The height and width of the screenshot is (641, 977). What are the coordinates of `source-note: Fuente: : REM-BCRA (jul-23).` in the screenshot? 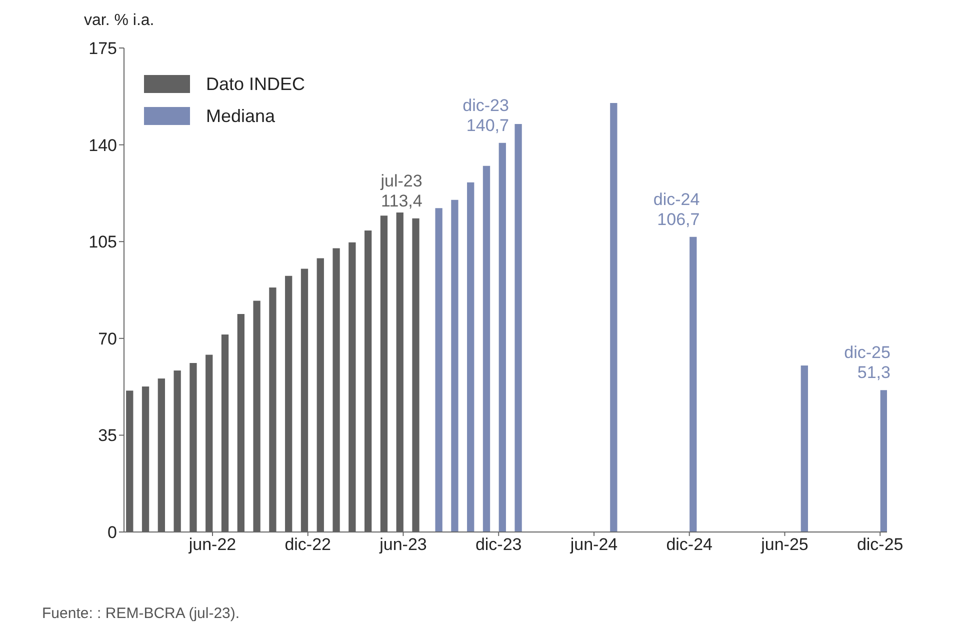 It's located at (141, 613).